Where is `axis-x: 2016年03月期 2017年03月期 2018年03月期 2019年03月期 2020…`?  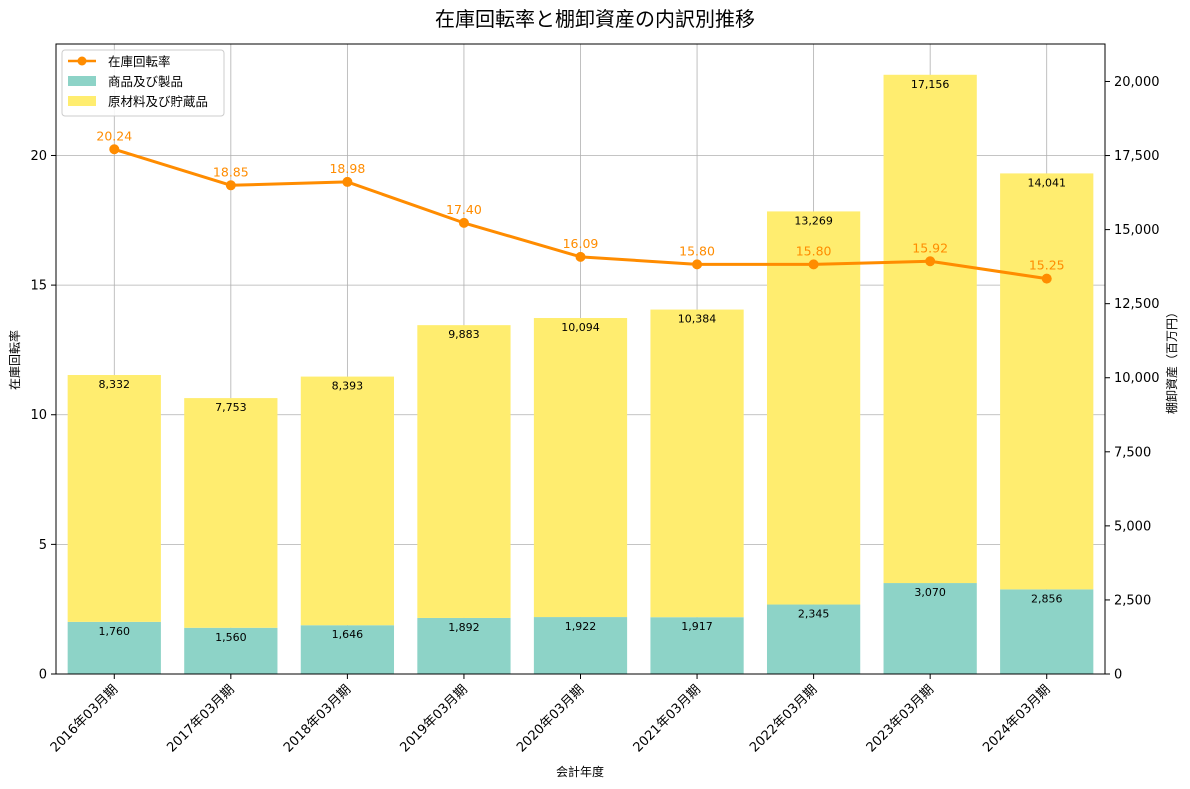
axis-x: 2016年03月期 2017年03月期 2018年03月期 2019年03月期 2020… is located at coordinates (551, 715).